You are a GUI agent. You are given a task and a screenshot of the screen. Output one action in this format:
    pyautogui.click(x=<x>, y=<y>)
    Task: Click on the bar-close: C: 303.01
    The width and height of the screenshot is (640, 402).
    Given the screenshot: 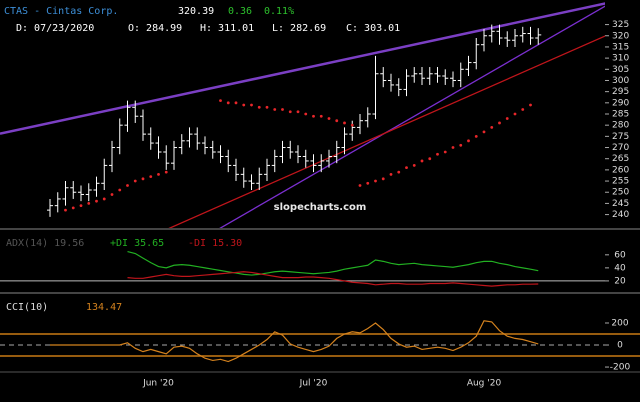 What is the action you would take?
    pyautogui.click(x=373, y=28)
    